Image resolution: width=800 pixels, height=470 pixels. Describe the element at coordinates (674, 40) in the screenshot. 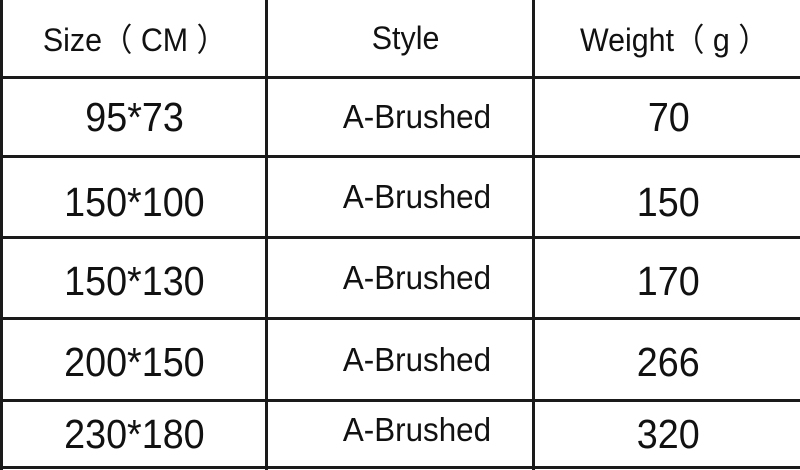

I see `header-weight: Weight（ g ）` at that location.